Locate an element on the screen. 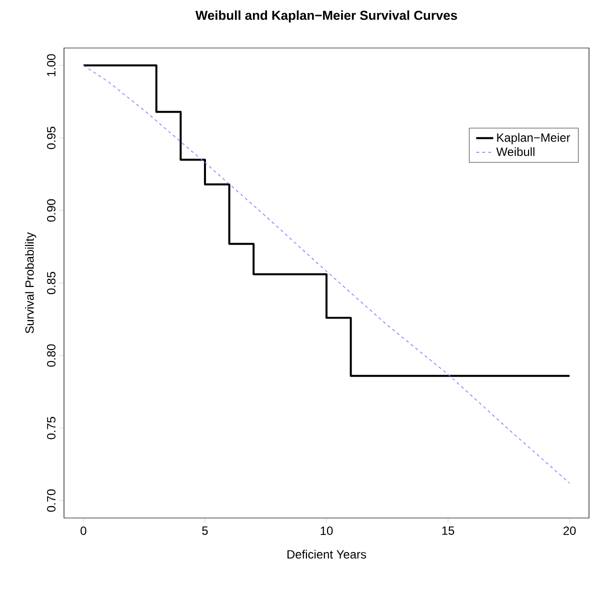  legend-label: Weibull is located at coordinates (515, 151).